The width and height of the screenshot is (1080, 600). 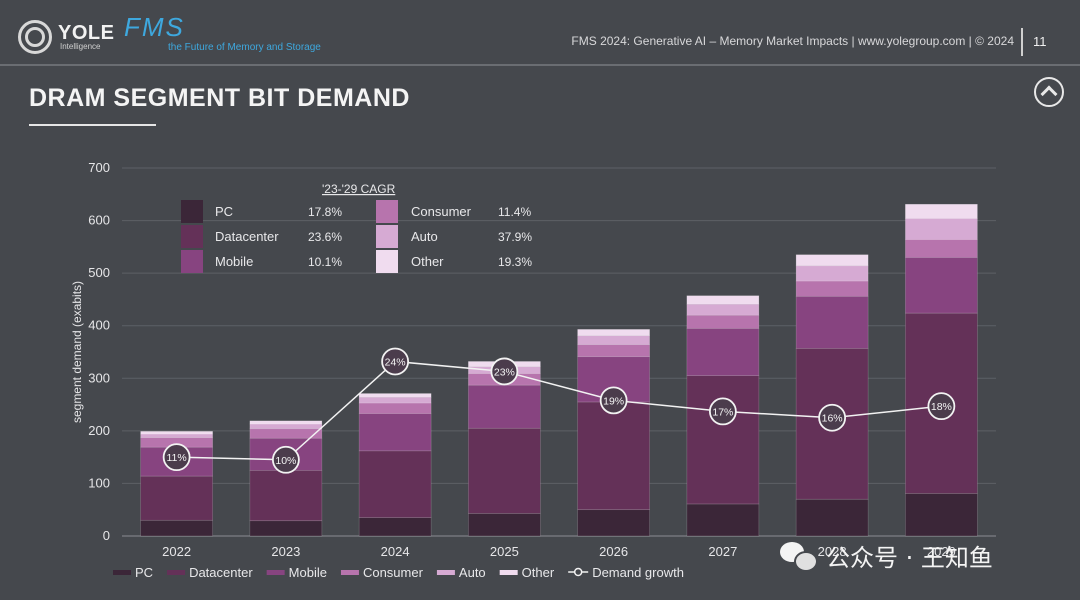 I want to click on legend-label: Consumer, so click(x=393, y=572).